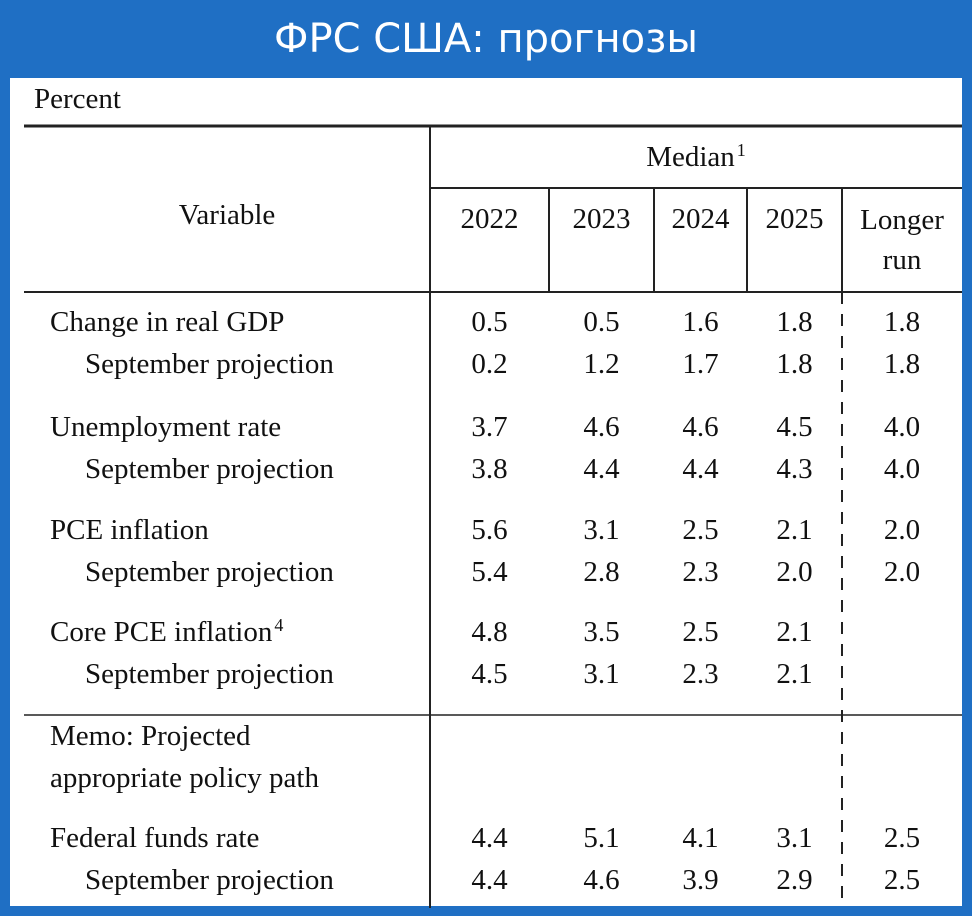  I want to click on value: 4.8, so click(489, 632).